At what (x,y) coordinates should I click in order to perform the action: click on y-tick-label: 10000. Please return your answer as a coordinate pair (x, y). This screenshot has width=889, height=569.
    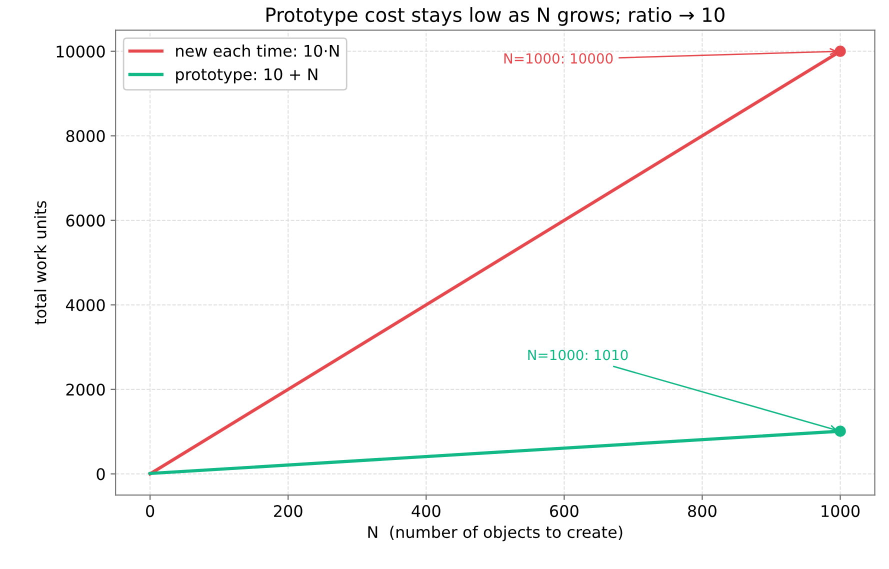
    Looking at the image, I should click on (80, 52).